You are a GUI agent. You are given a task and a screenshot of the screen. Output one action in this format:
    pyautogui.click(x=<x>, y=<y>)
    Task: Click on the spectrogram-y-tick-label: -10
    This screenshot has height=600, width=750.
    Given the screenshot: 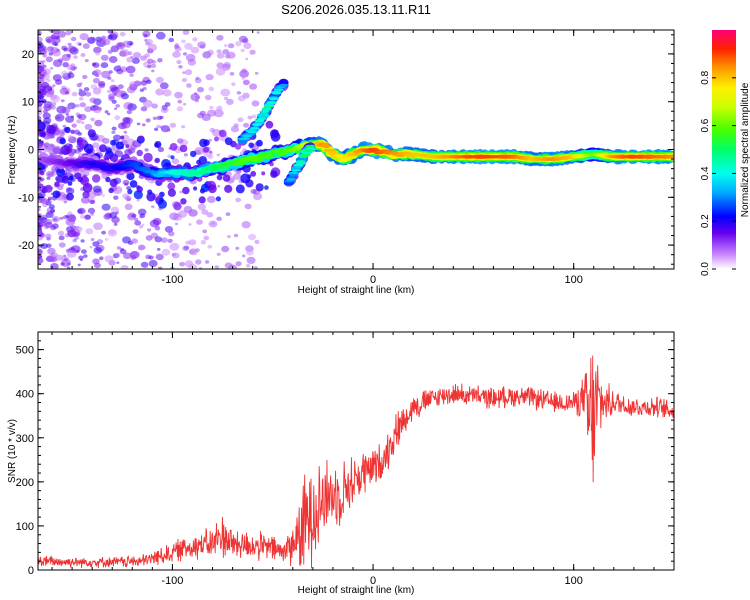 What is the action you would take?
    pyautogui.click(x=26, y=198)
    